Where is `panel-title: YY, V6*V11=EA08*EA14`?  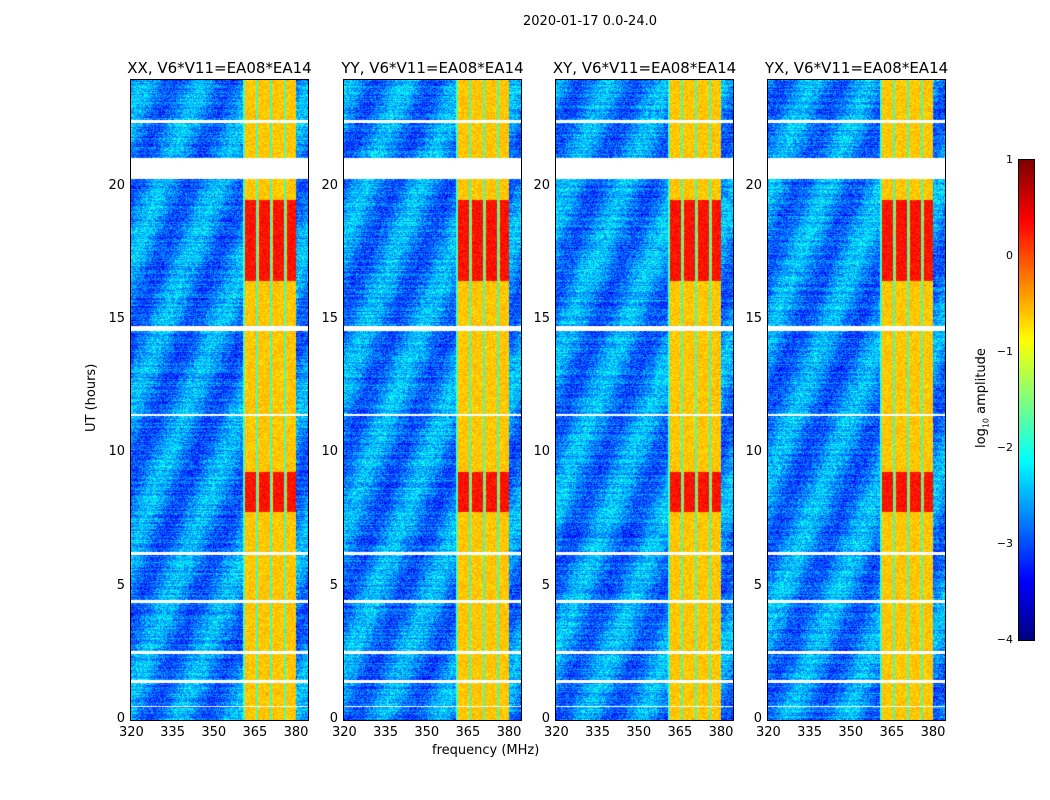 panel-title: YY, V6*V11=EA08*EA14 is located at coordinates (432, 68).